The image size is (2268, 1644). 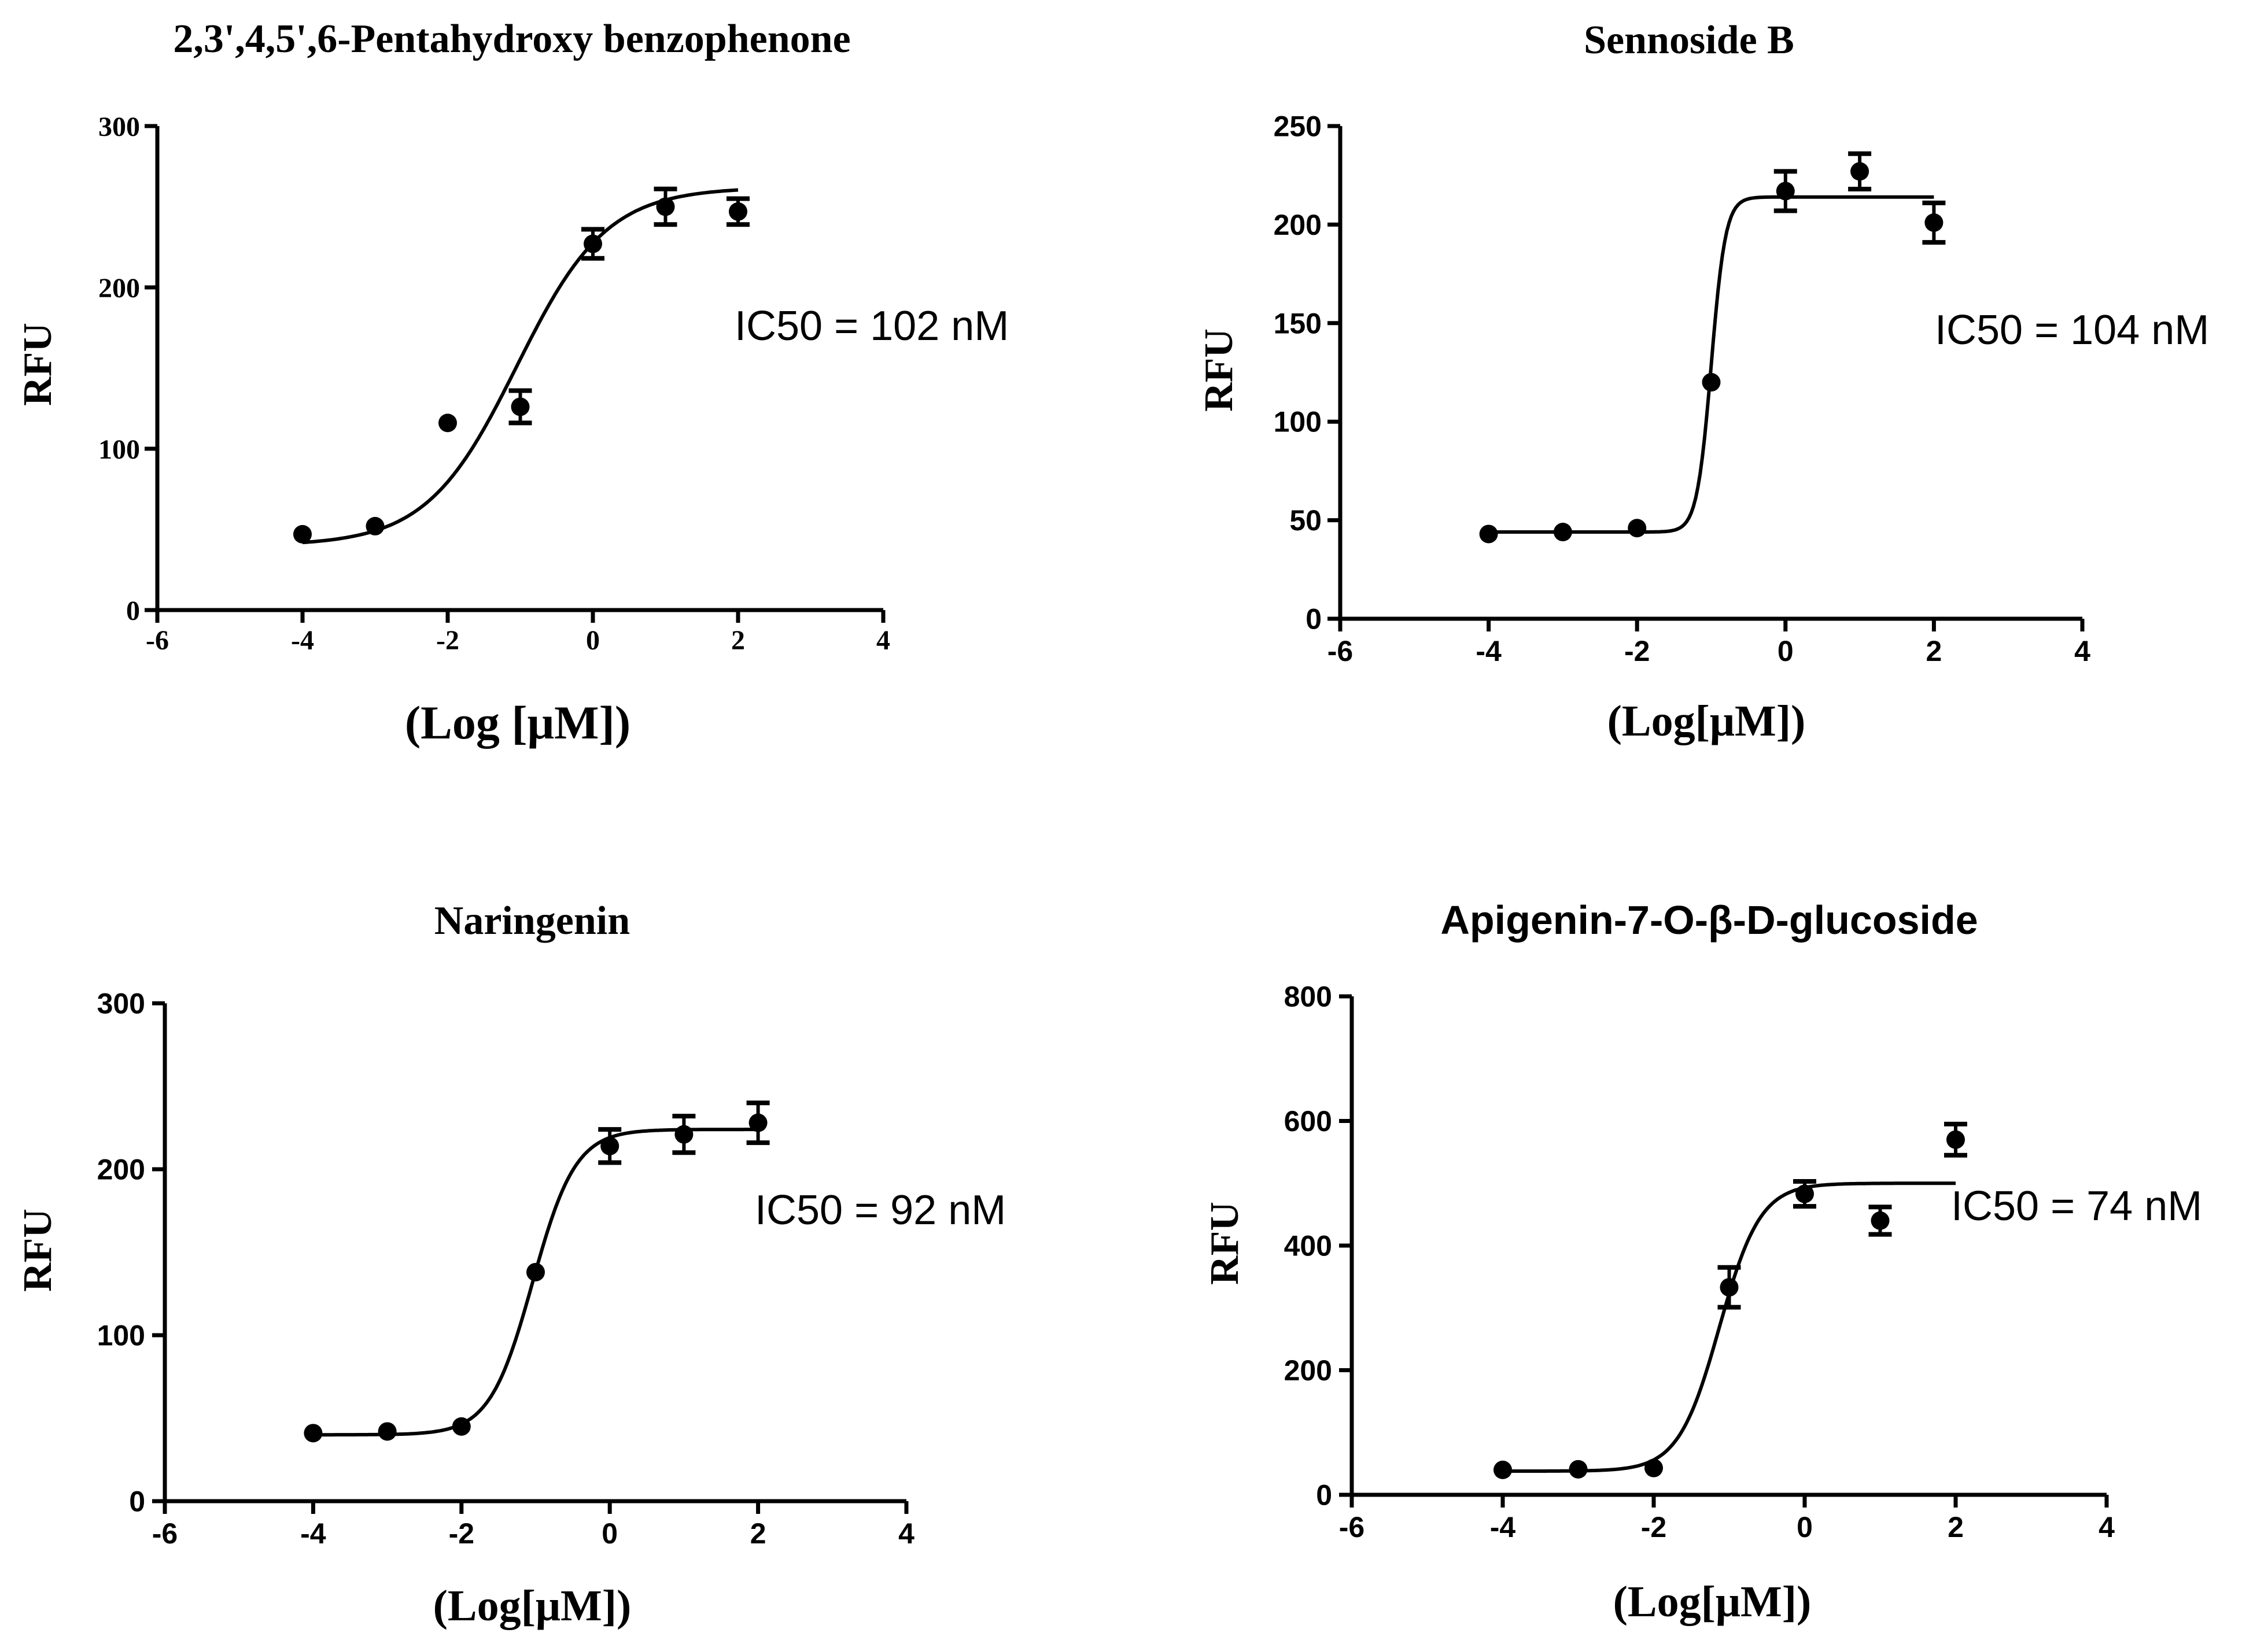 I want to click on y-tick-label: 800, so click(x=1308, y=997).